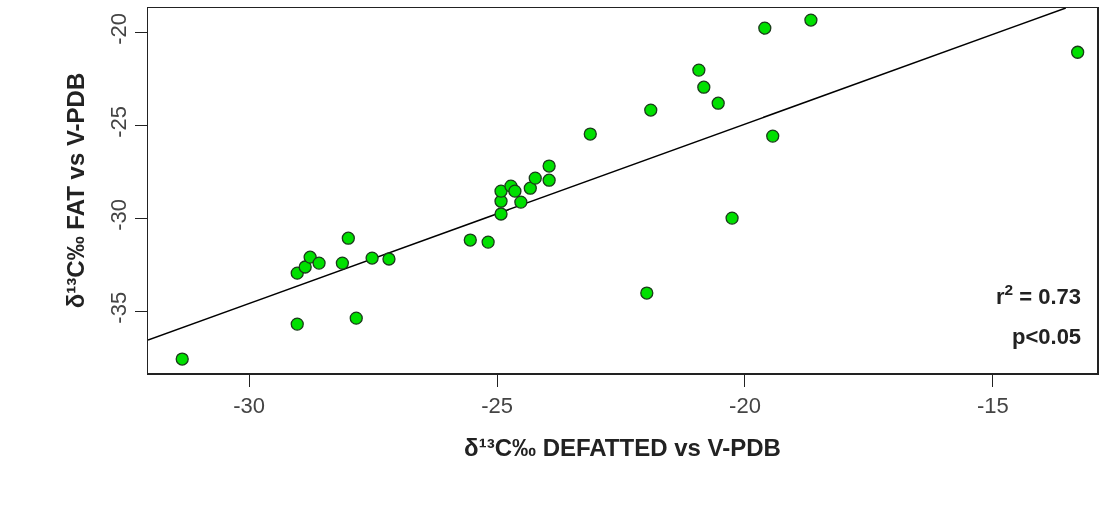 Image resolution: width=1105 pixels, height=506 pixels. What do you see at coordinates (622, 447) in the screenshot?
I see `x-axis-title: δ¹³C‰ DEFATTED vs V-PDB` at bounding box center [622, 447].